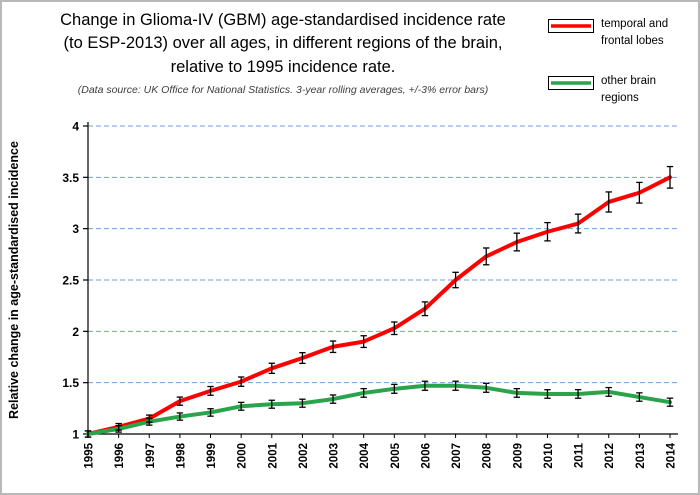 This screenshot has height=495, width=700. What do you see at coordinates (571, 26) in the screenshot?
I see `legend-key-red-line-icon` at bounding box center [571, 26].